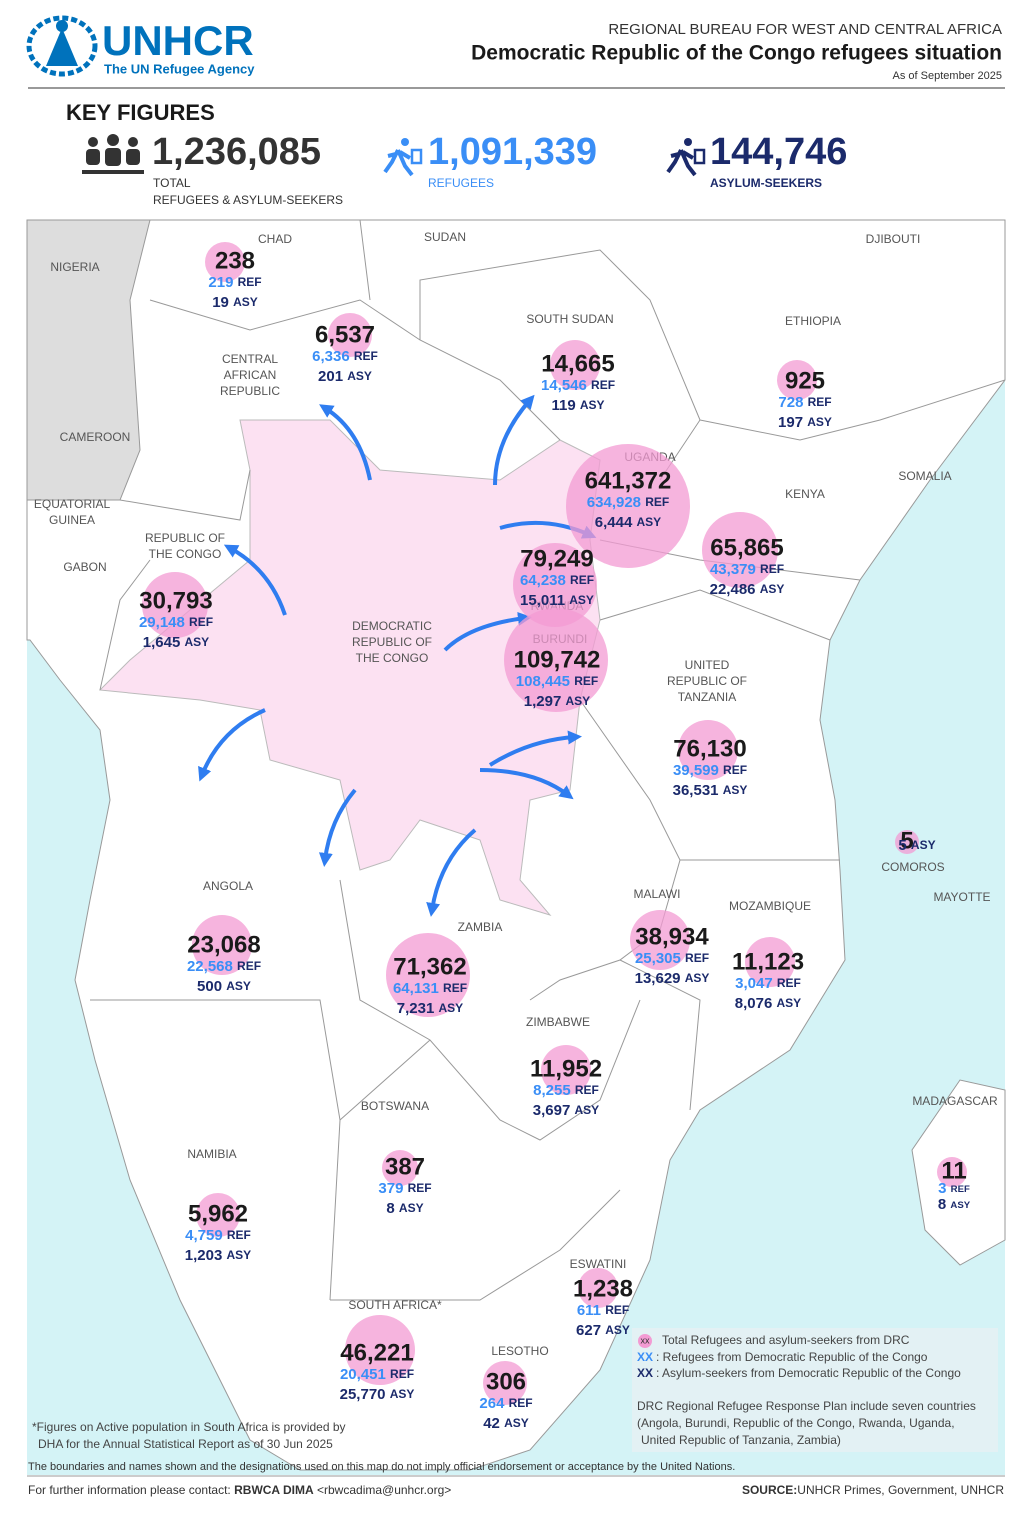 This screenshot has width=1024, height=1533. Describe the element at coordinates (209, 986) in the screenshot. I see `asy-value: 500` at that location.